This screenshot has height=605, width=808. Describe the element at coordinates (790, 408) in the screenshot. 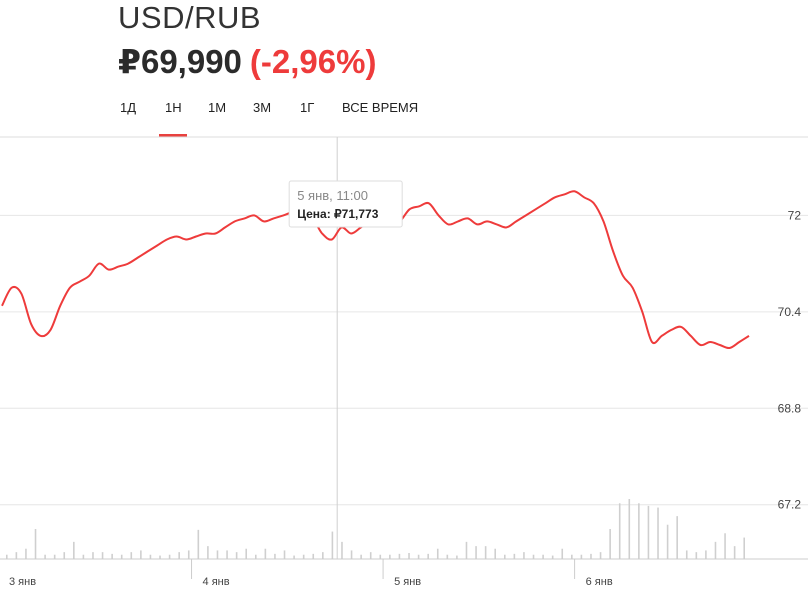

I see `y-tick-label: 68.8` at that location.